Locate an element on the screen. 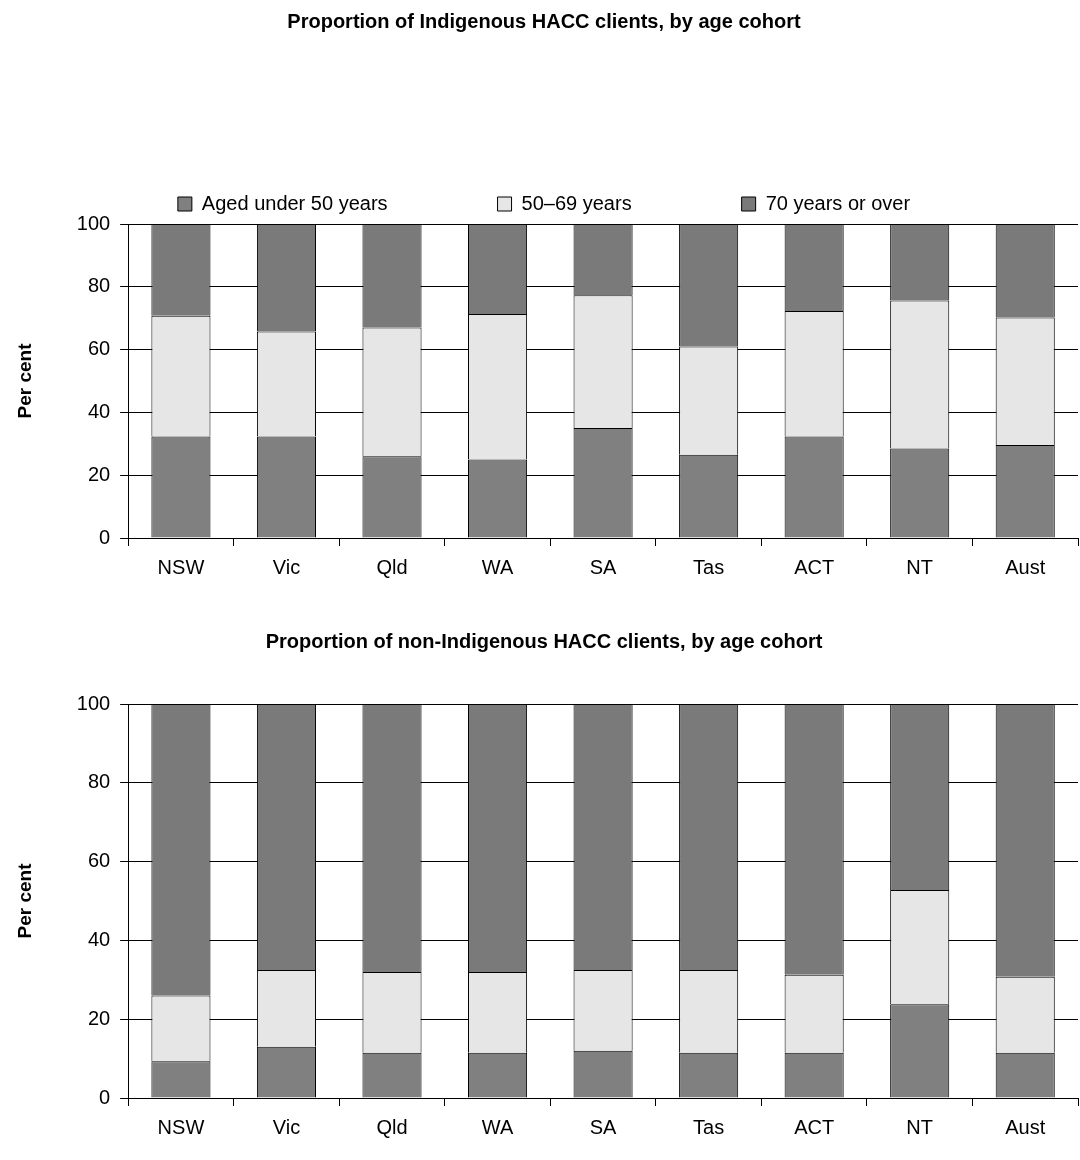 The image size is (1080, 1160). legend-label: 70 years or over is located at coordinates (838, 202).